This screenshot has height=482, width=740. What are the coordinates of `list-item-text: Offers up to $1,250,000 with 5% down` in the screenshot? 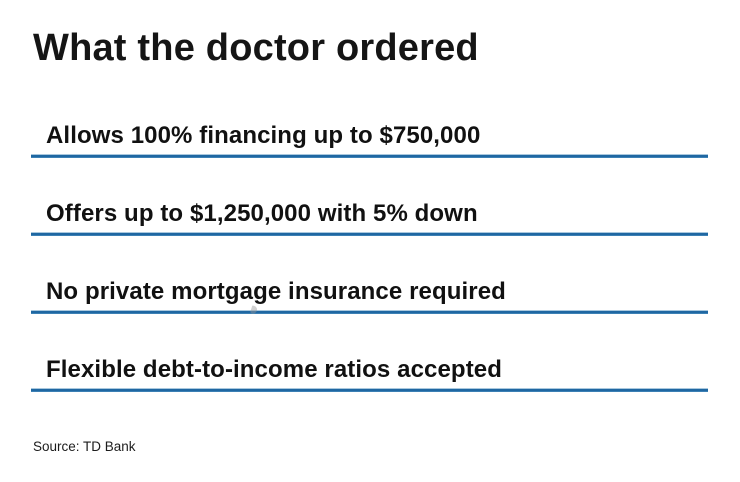 It's located at (262, 213).